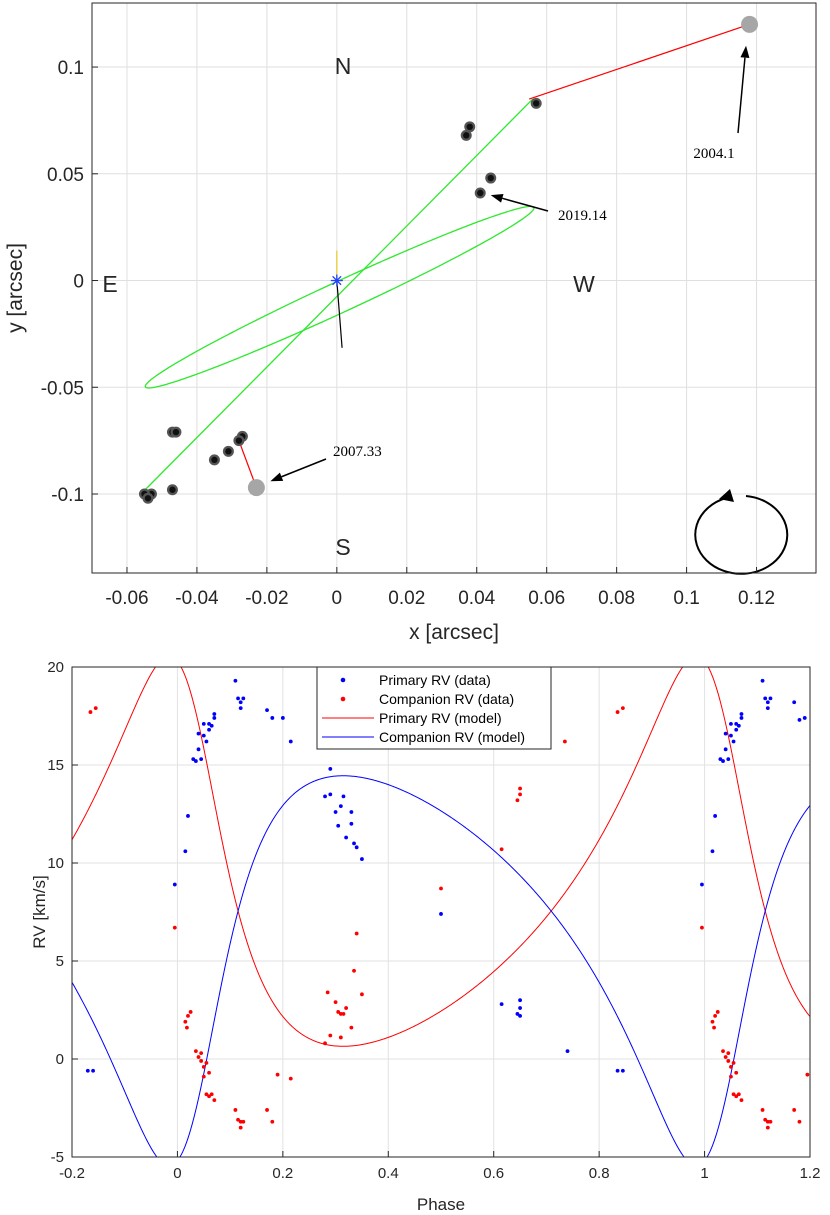 Image resolution: width=830 pixels, height=1215 pixels. I want to click on legend-label-primary-model: Primary RV (model), so click(440, 718).